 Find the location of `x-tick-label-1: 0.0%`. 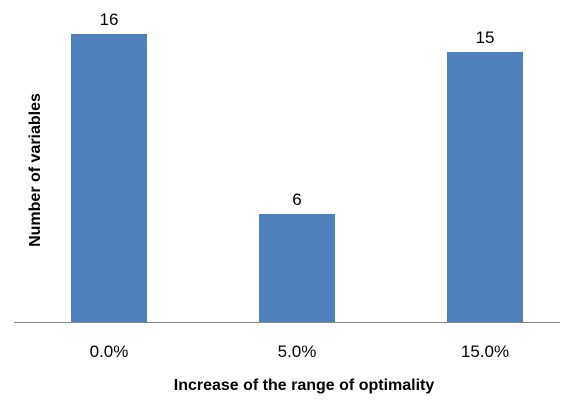

x-tick-label-1: 0.0% is located at coordinates (109, 351).